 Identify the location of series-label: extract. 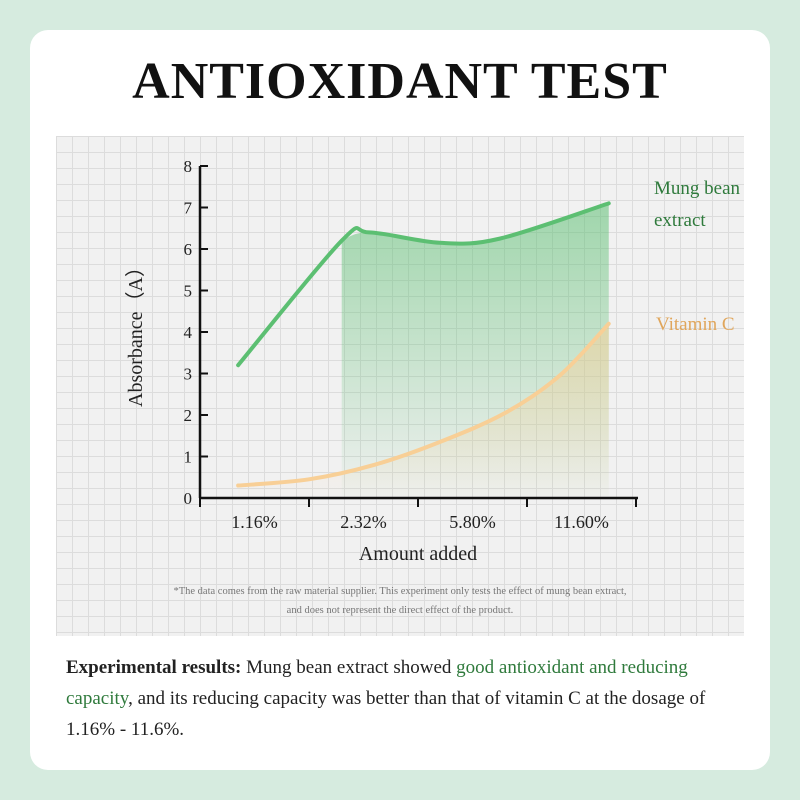
(680, 220).